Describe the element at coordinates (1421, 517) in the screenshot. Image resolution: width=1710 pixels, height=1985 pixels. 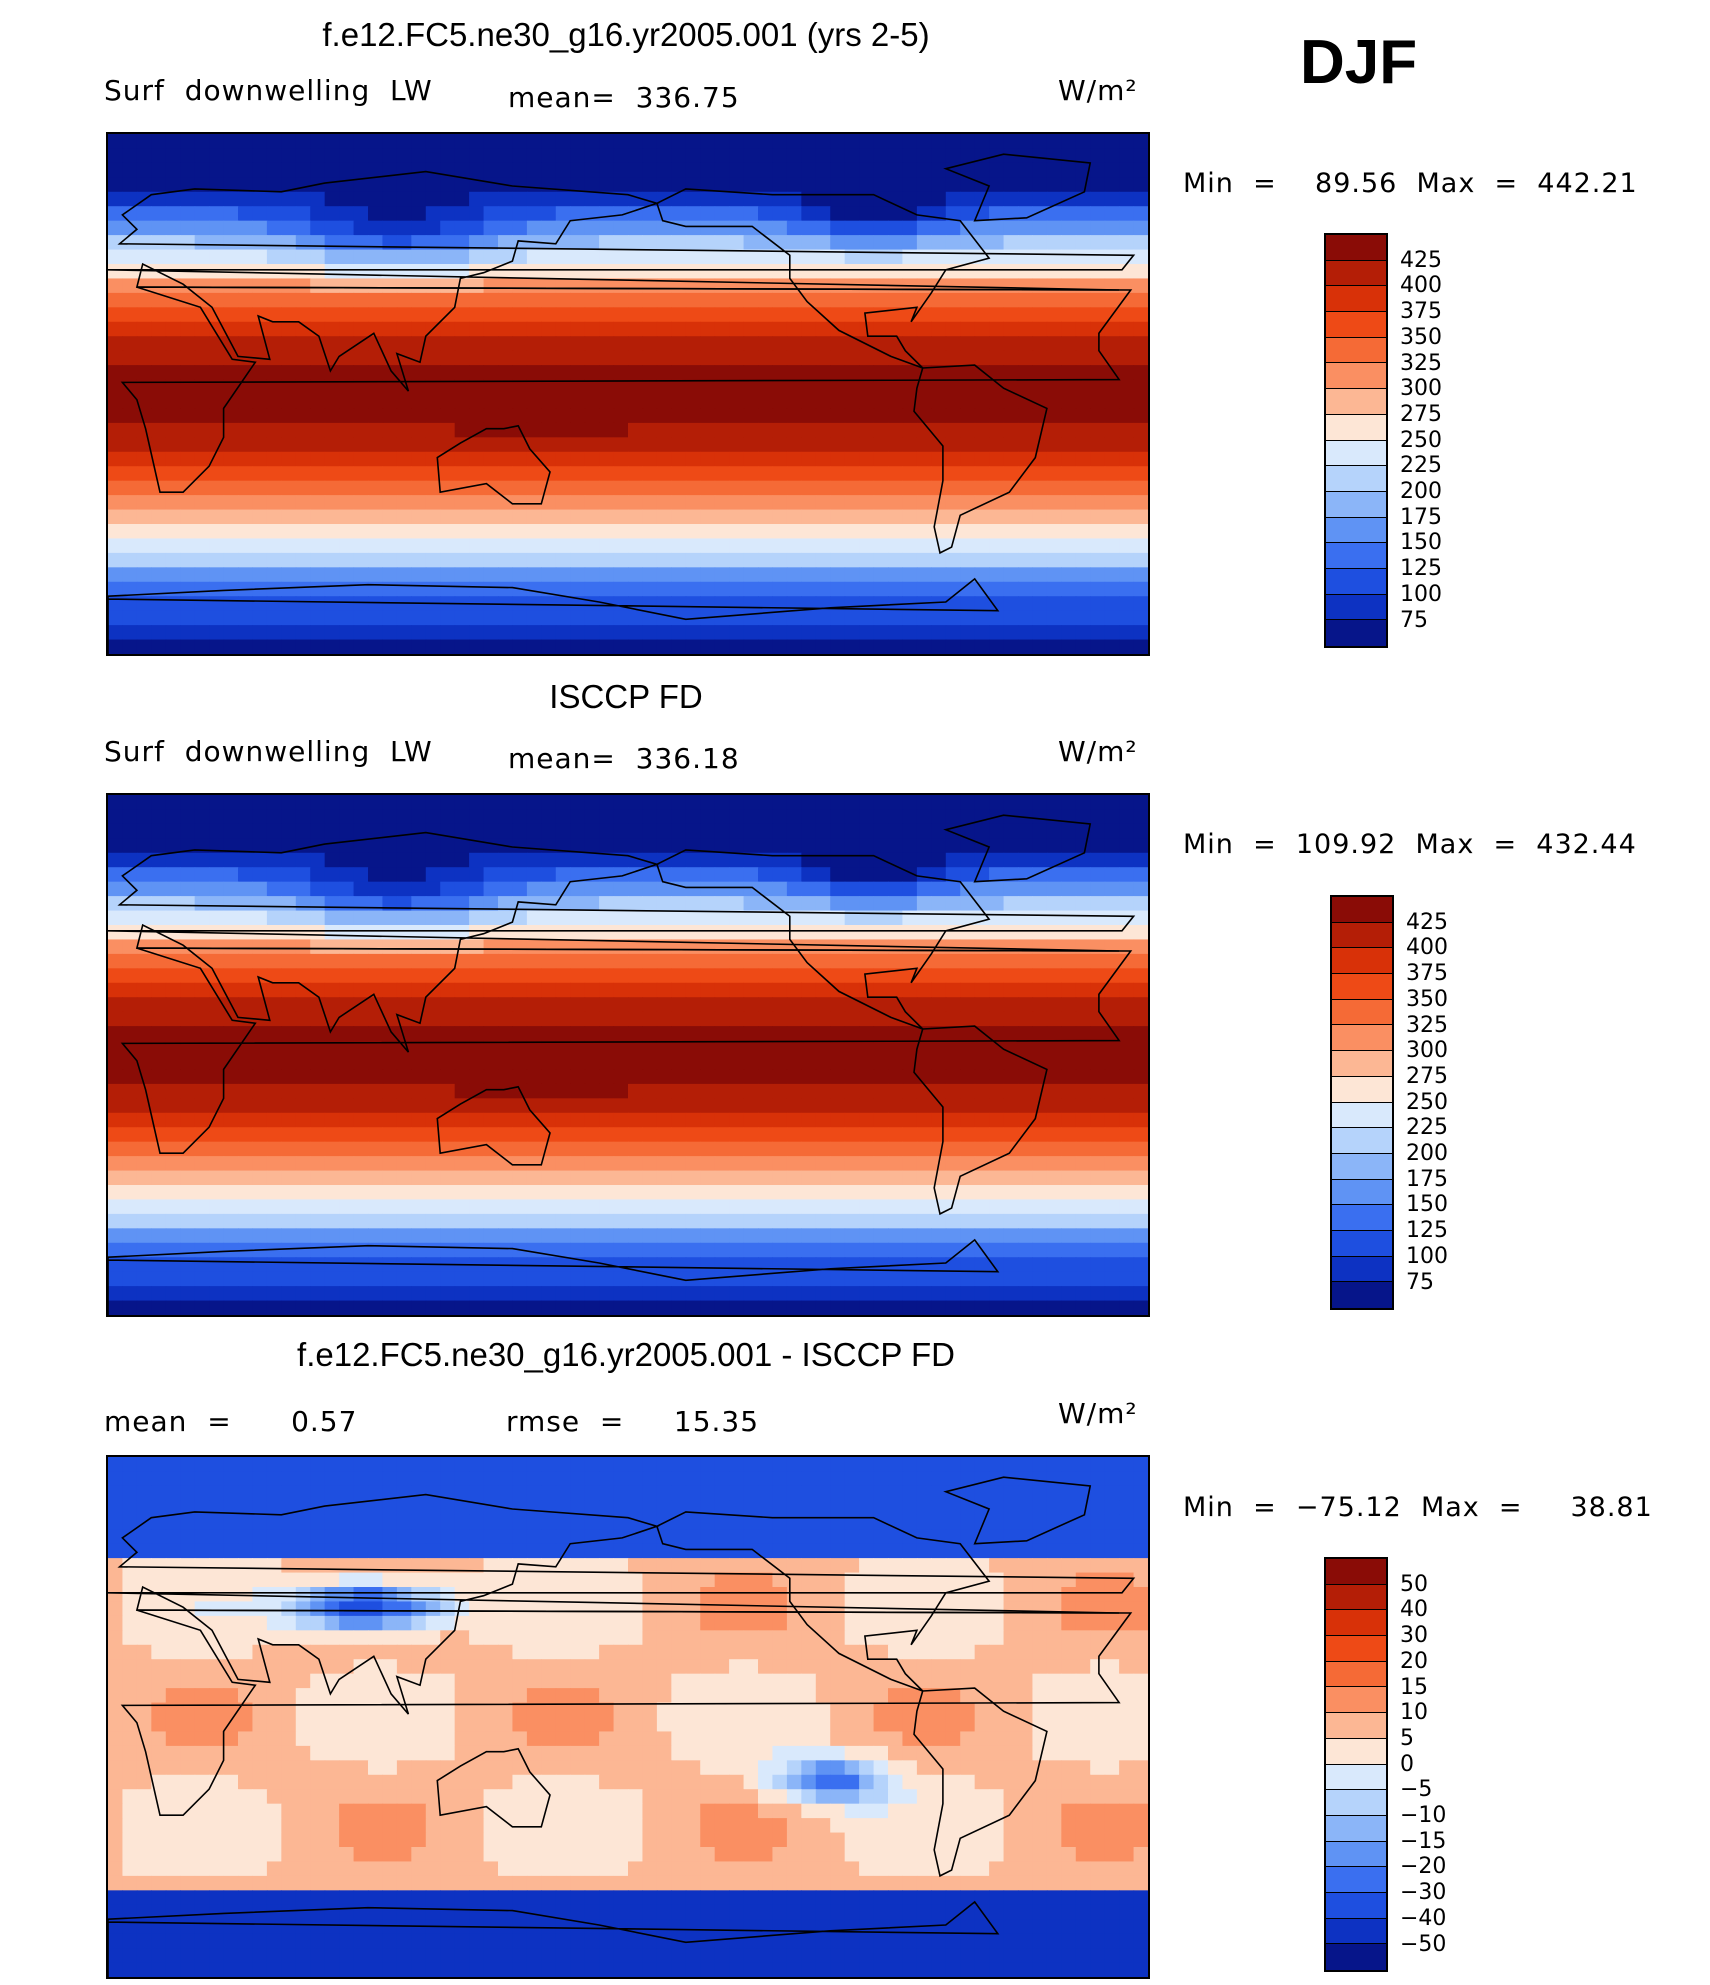
I see `colorbar-tick-label: 175` at that location.